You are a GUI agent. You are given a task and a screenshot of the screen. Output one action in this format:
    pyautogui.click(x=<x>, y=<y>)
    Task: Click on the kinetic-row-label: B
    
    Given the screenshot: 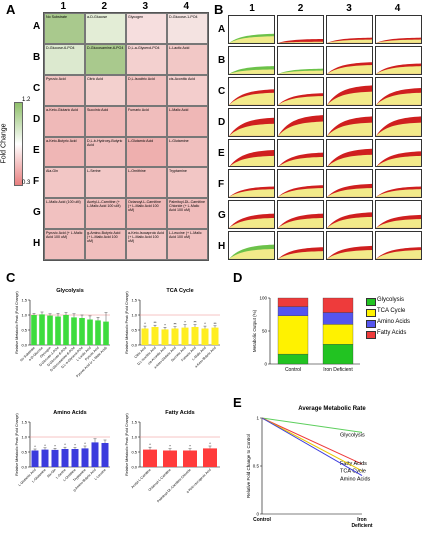 What is the action you would take?
    pyautogui.click(x=222, y=61)
    